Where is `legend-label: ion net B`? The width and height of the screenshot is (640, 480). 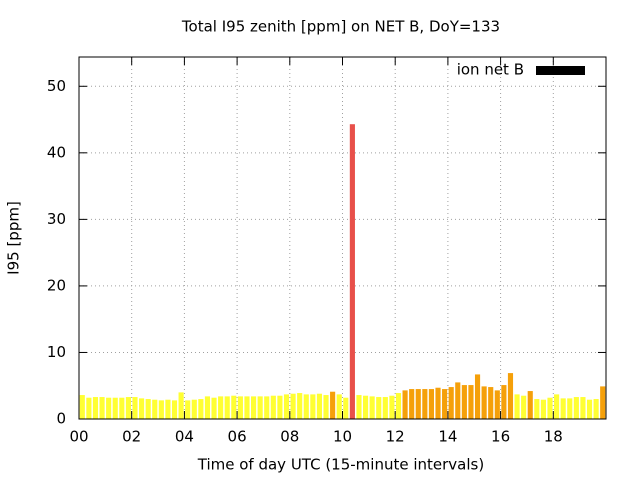
legend-label: ion net B is located at coordinates (490, 70).